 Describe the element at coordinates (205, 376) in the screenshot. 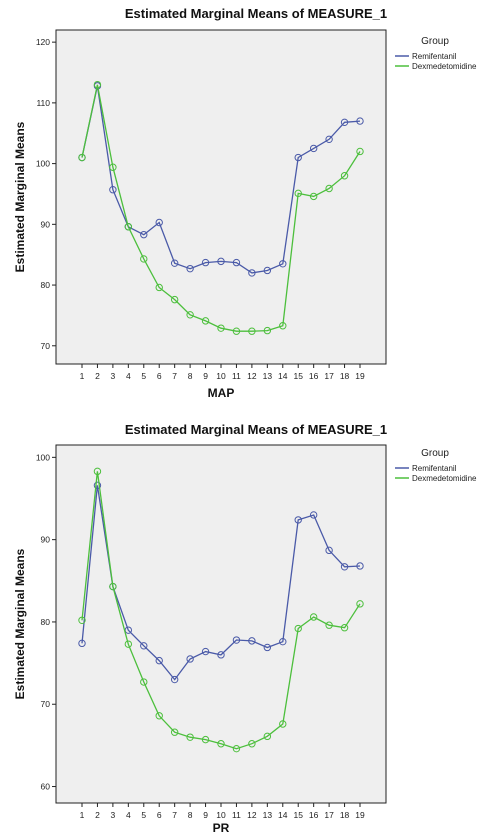

I see `x-tick-label: 9` at that location.